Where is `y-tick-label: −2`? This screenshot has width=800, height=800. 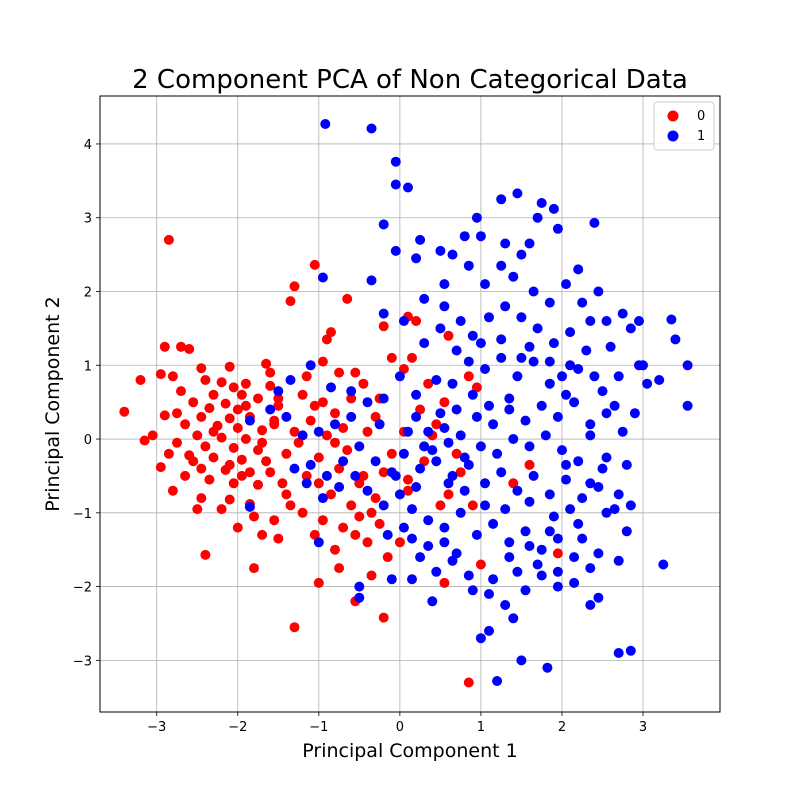
y-tick-label: −2 is located at coordinates (82, 588).